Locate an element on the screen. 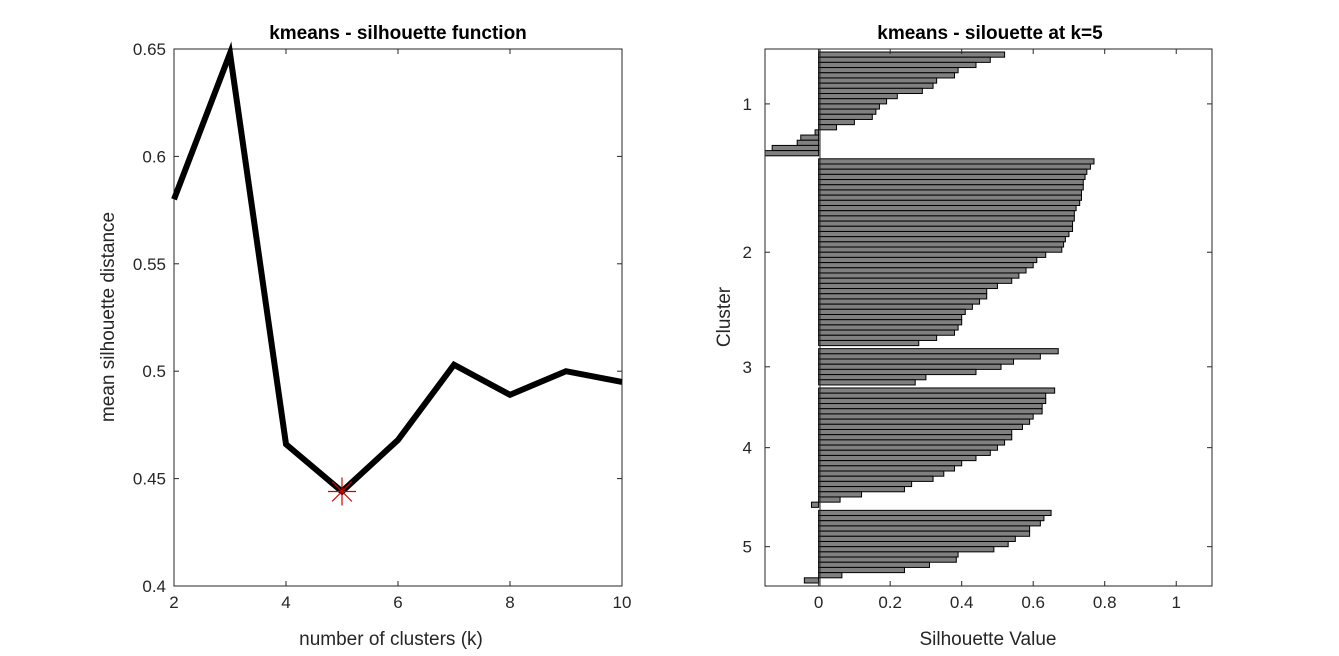 The width and height of the screenshot is (1339, 656). right-y-tick-label: 3 is located at coordinates (747, 367).